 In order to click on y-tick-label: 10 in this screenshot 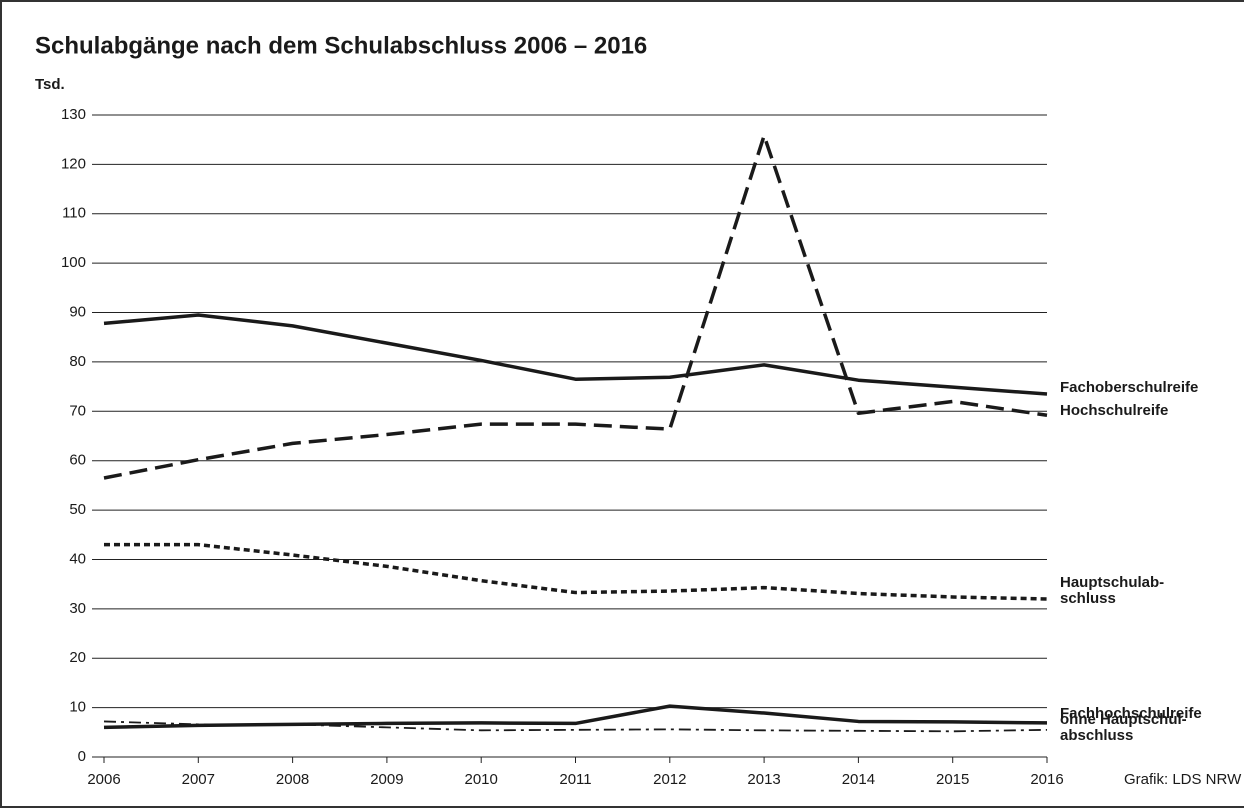, I will do `click(77, 707)`.